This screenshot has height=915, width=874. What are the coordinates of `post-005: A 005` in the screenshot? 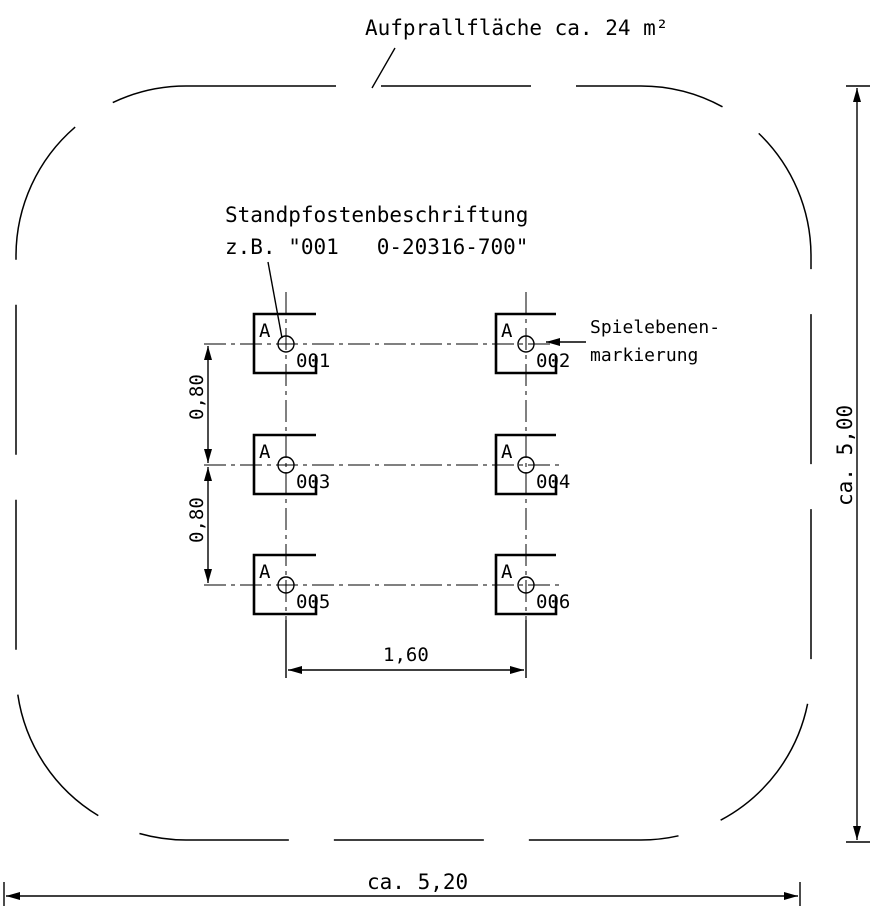 It's located at (291, 584).